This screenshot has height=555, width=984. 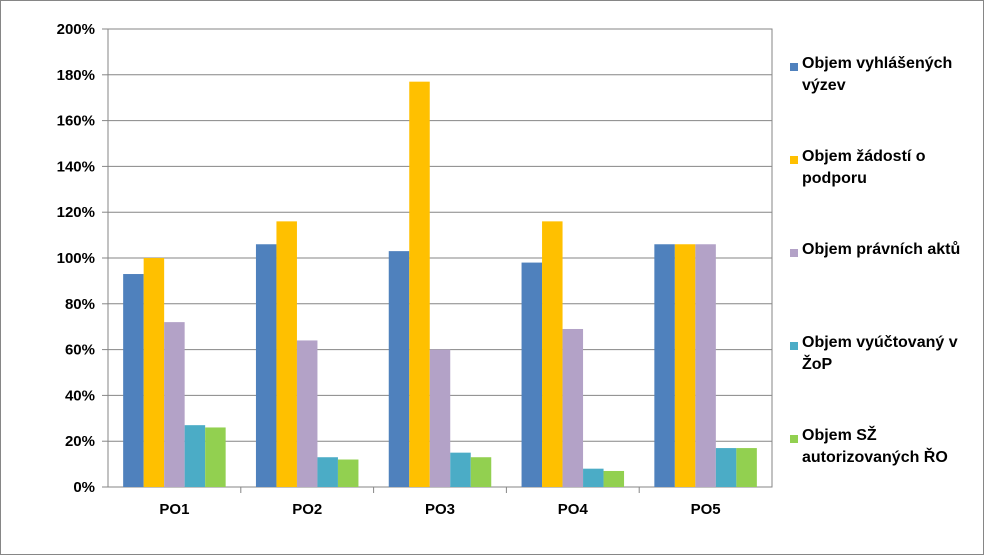 What do you see at coordinates (76, 75) in the screenshot?
I see `y-tick-label: 180%` at bounding box center [76, 75].